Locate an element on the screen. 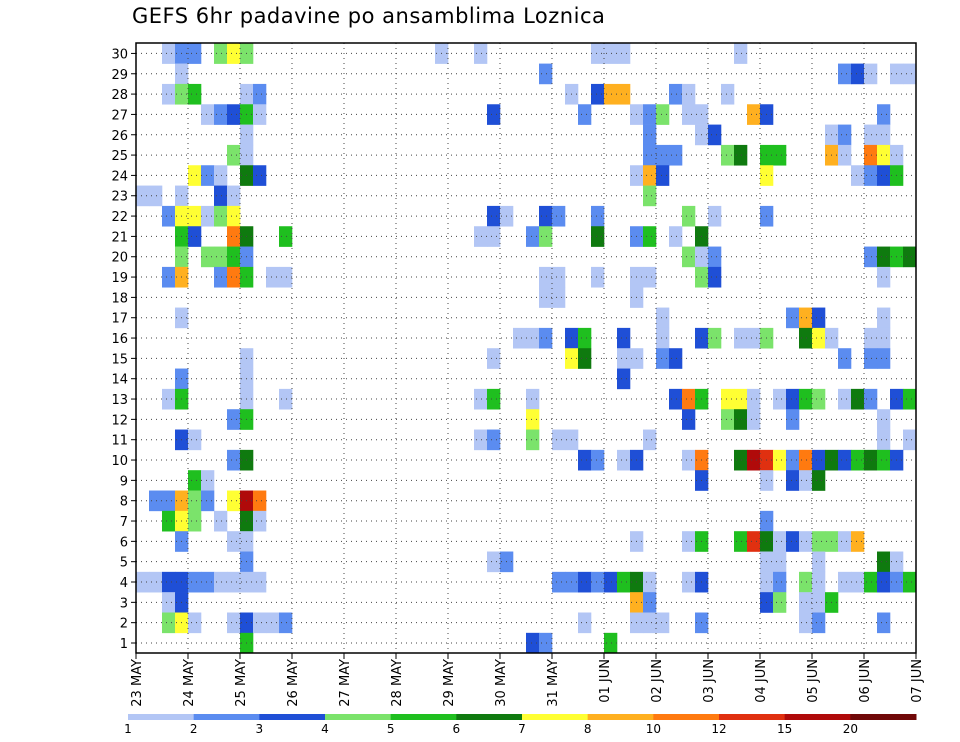 Image resolution: width=960 pixels, height=742 pixels. y-tick-label: 24 is located at coordinates (119, 176).